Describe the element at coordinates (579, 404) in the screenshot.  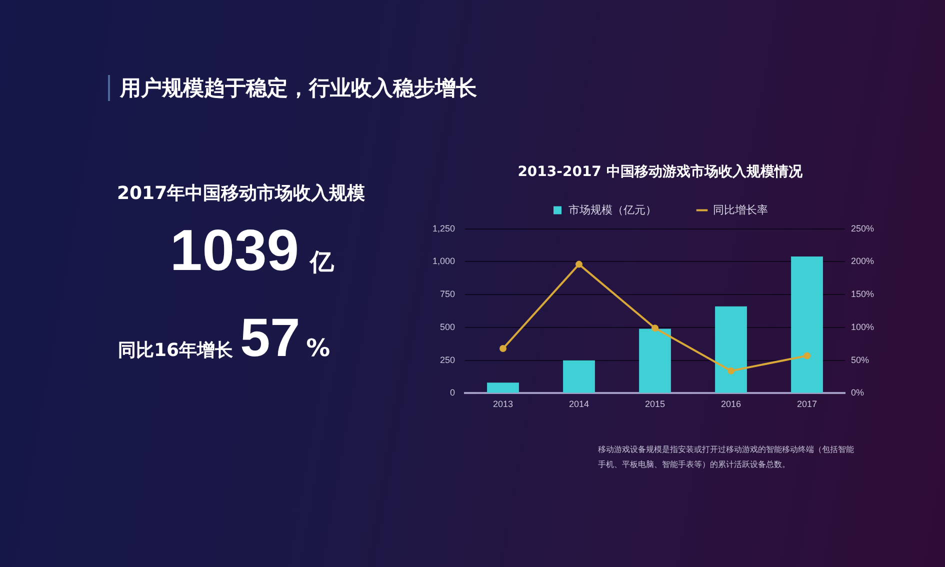
I see `x-tick-label: 2014` at that location.